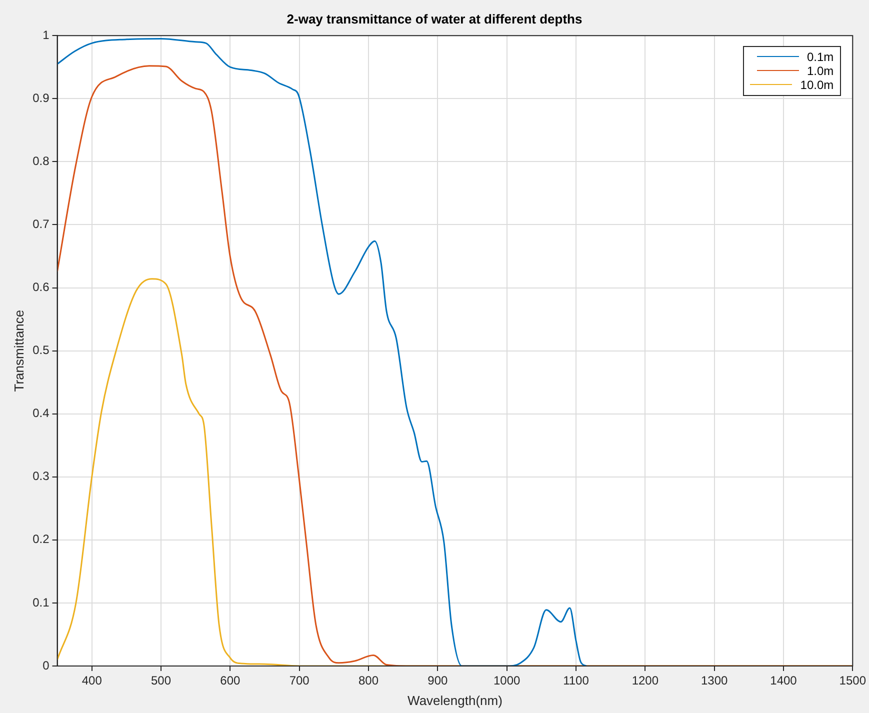  What do you see at coordinates (92, 681) in the screenshot?
I see `x-tick-label: 400` at bounding box center [92, 681].